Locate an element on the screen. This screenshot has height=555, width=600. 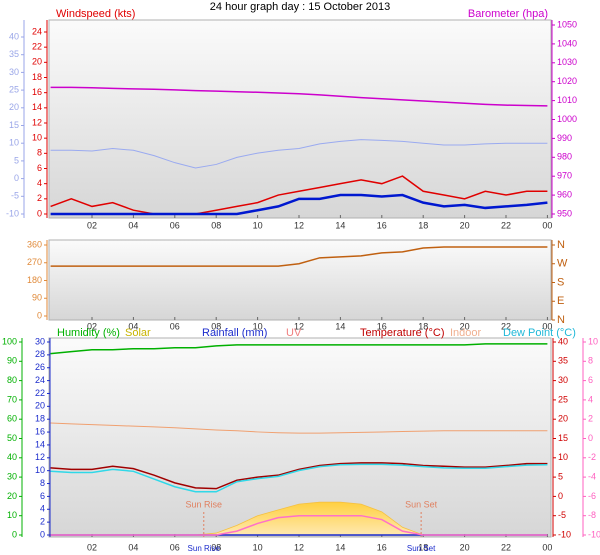
tick-label: -6 is located at coordinates (592, 496).